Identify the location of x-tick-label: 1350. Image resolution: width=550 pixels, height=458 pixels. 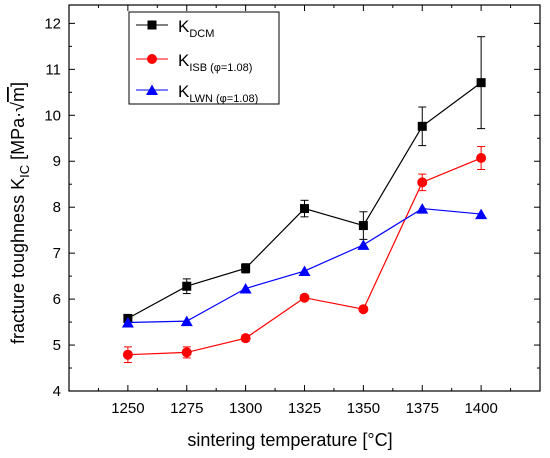
(363, 408).